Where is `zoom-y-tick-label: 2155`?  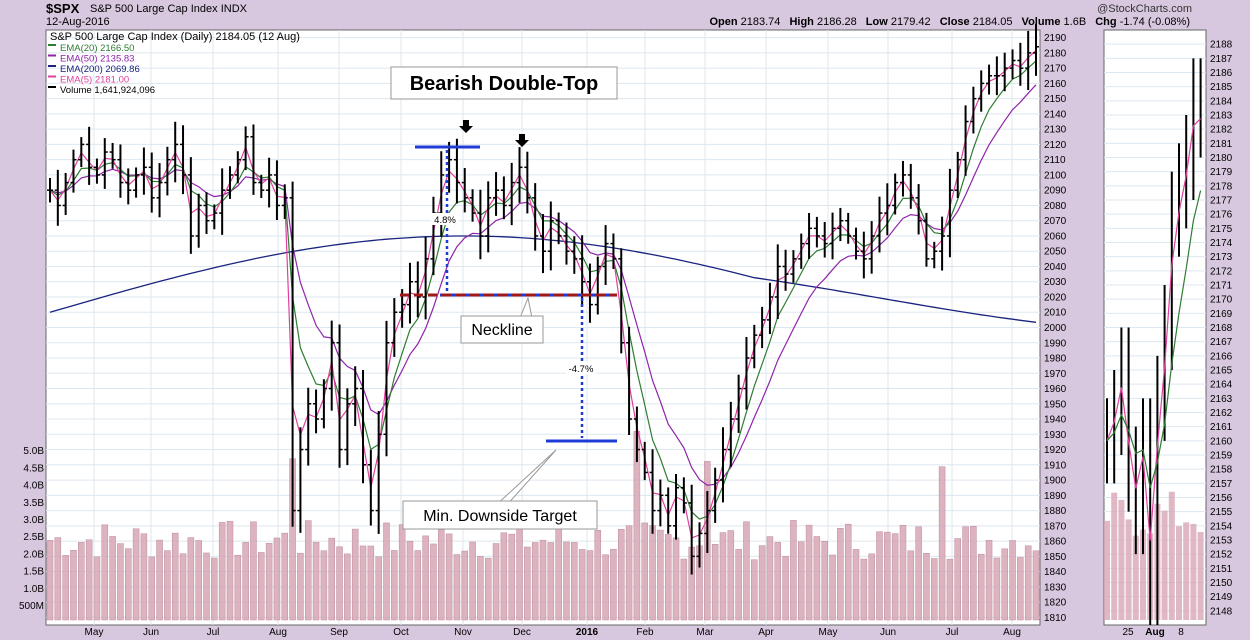 zoom-y-tick-label: 2155 is located at coordinates (1221, 512).